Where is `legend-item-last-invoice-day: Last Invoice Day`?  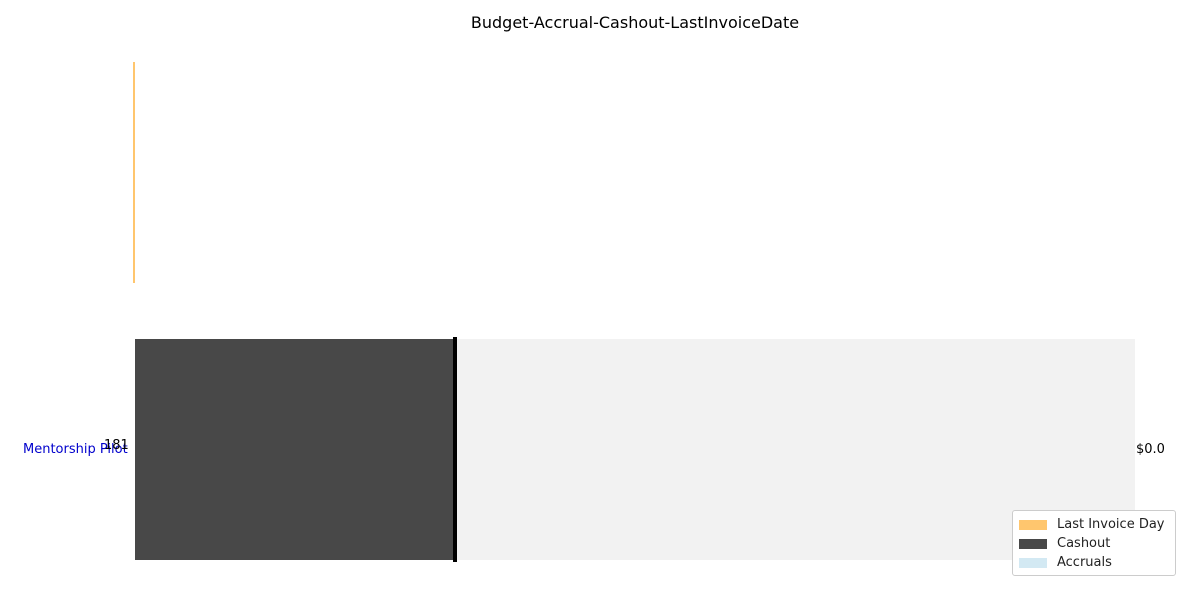 legend-item-last-invoice-day: Last Invoice Day is located at coordinates (1094, 524).